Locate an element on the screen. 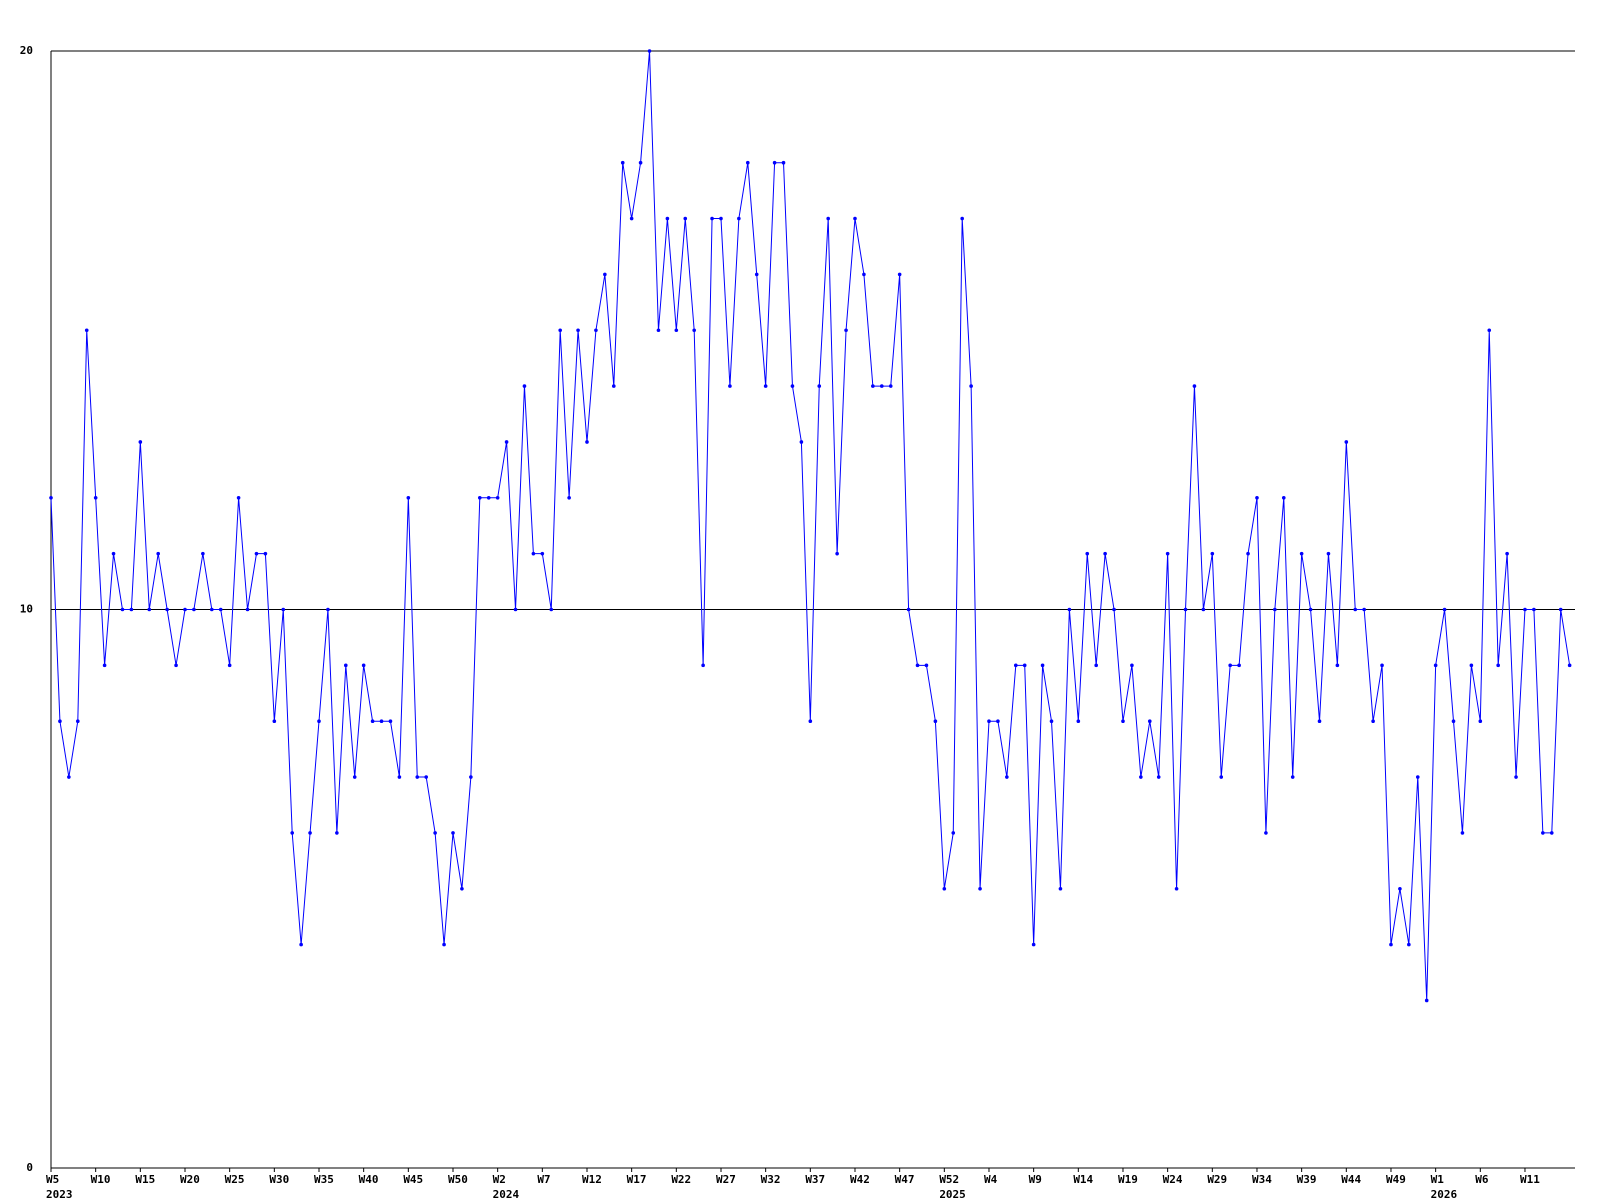  x-tick-label: W5 is located at coordinates (52, 1179).